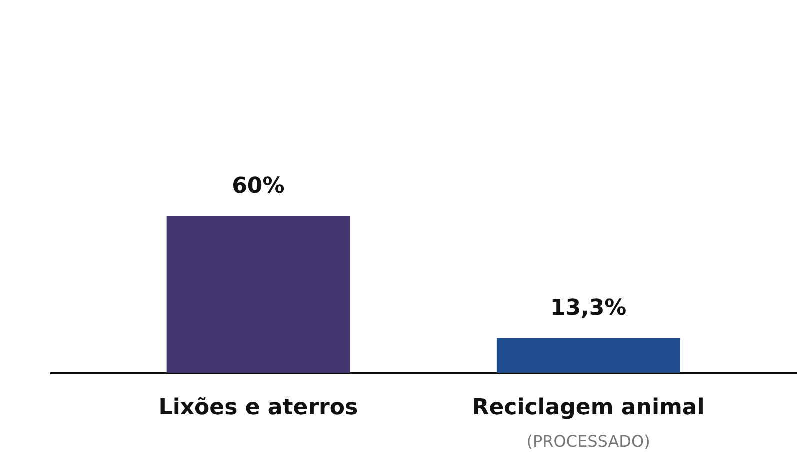 This screenshot has width=797, height=457. Describe the element at coordinates (588, 309) in the screenshot. I see `data-label: 13,3%` at that location.